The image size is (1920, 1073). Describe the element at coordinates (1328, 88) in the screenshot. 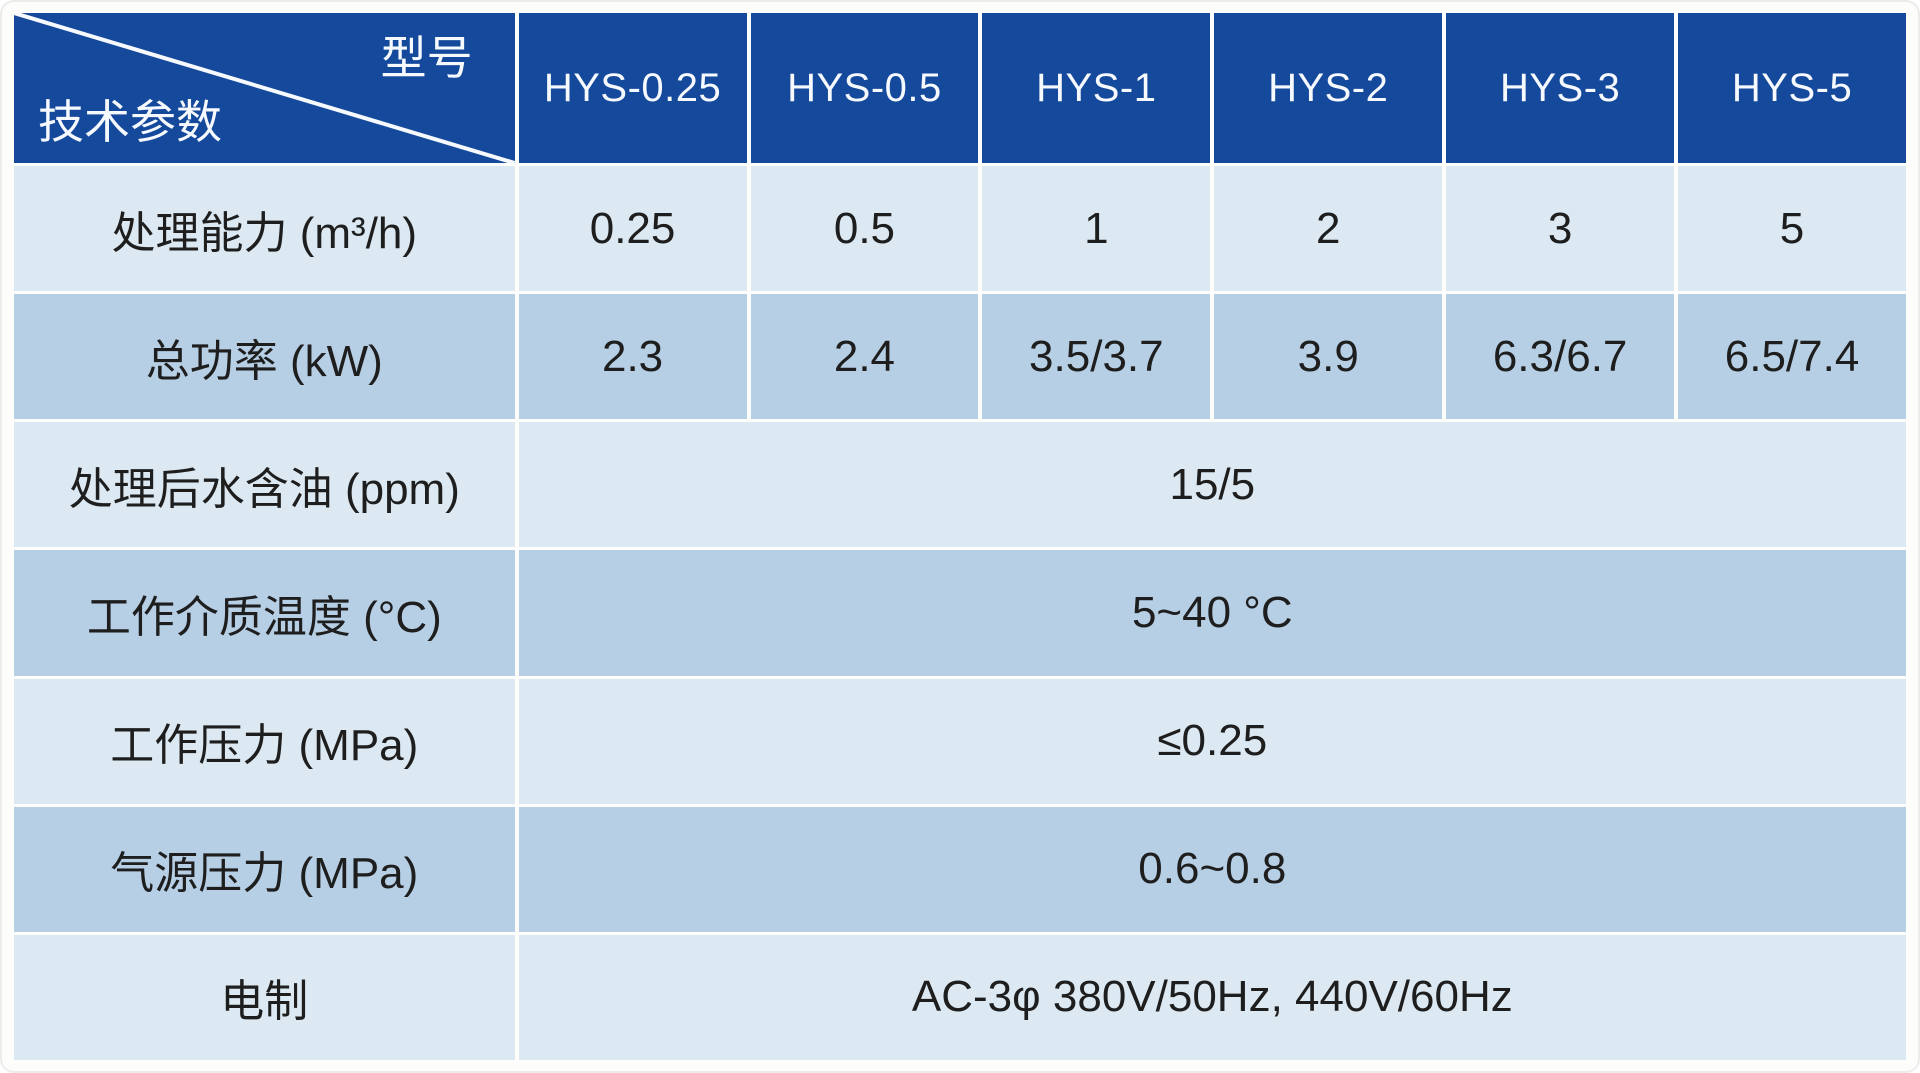

I see `column-header-hys-2: HYS-2` at that location.